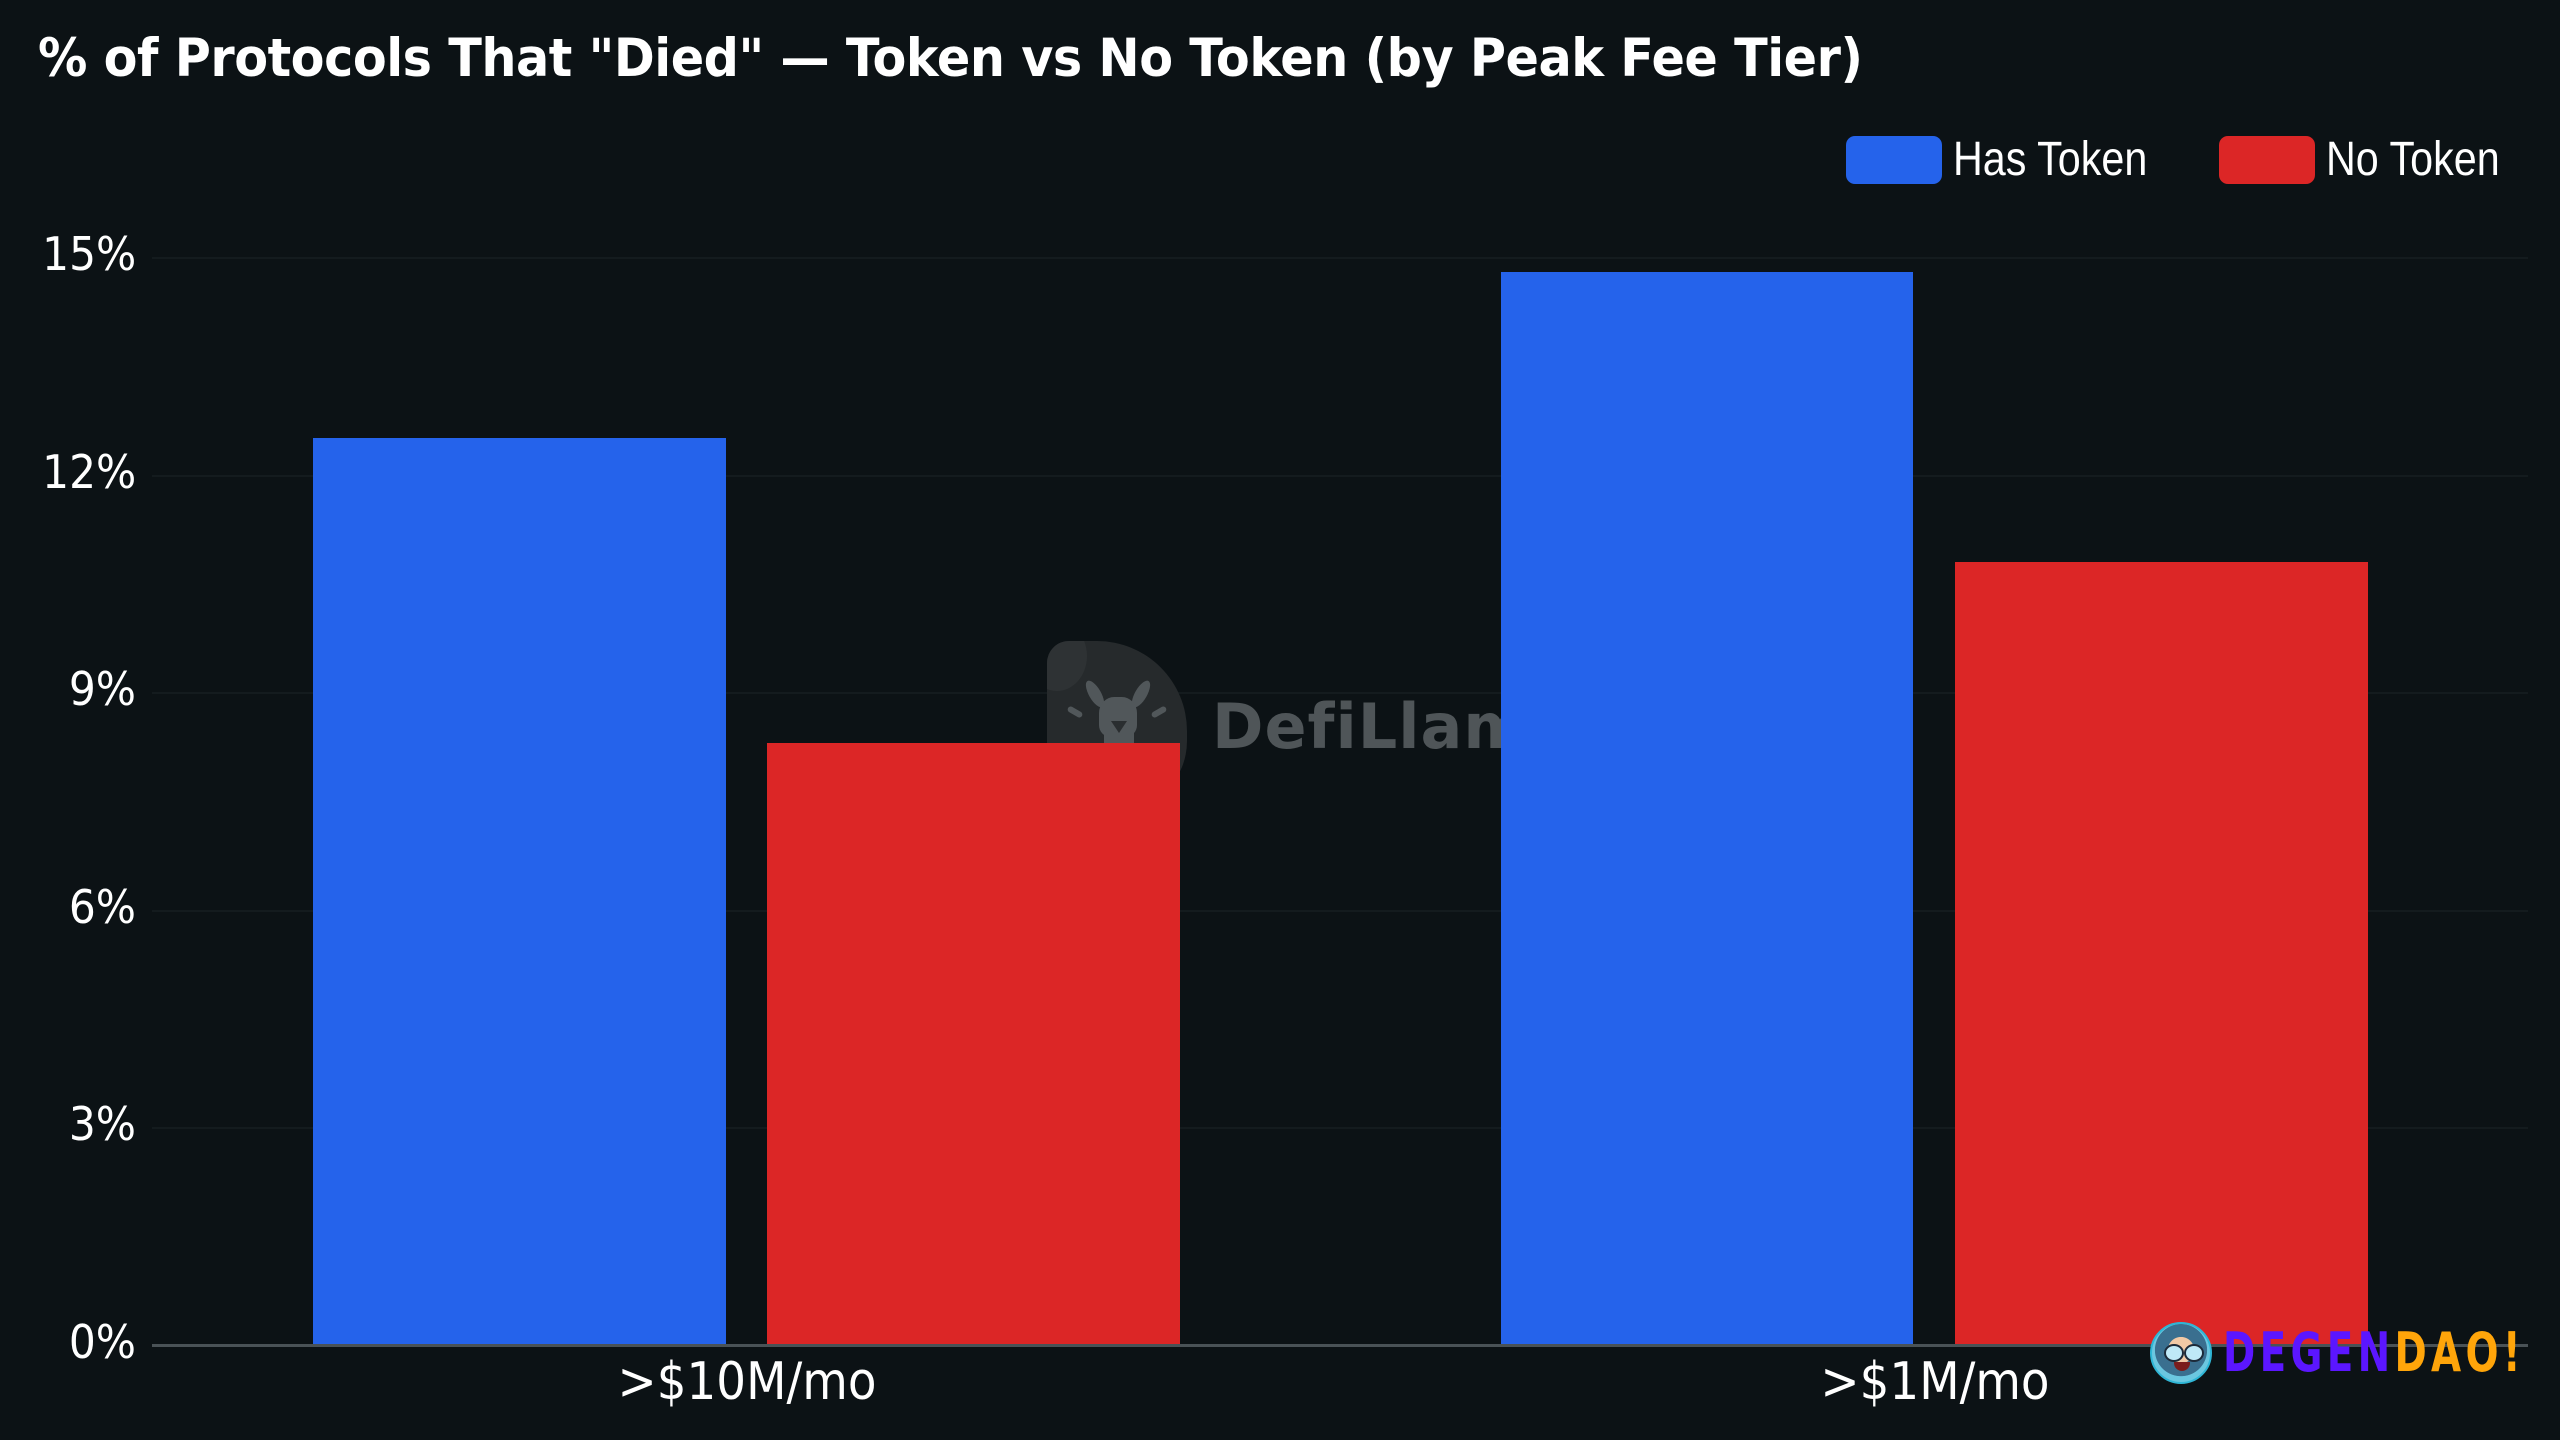 Image resolution: width=2560 pixels, height=1440 pixels. Describe the element at coordinates (1340, 1345) in the screenshot. I see `x-axis-line` at that location.